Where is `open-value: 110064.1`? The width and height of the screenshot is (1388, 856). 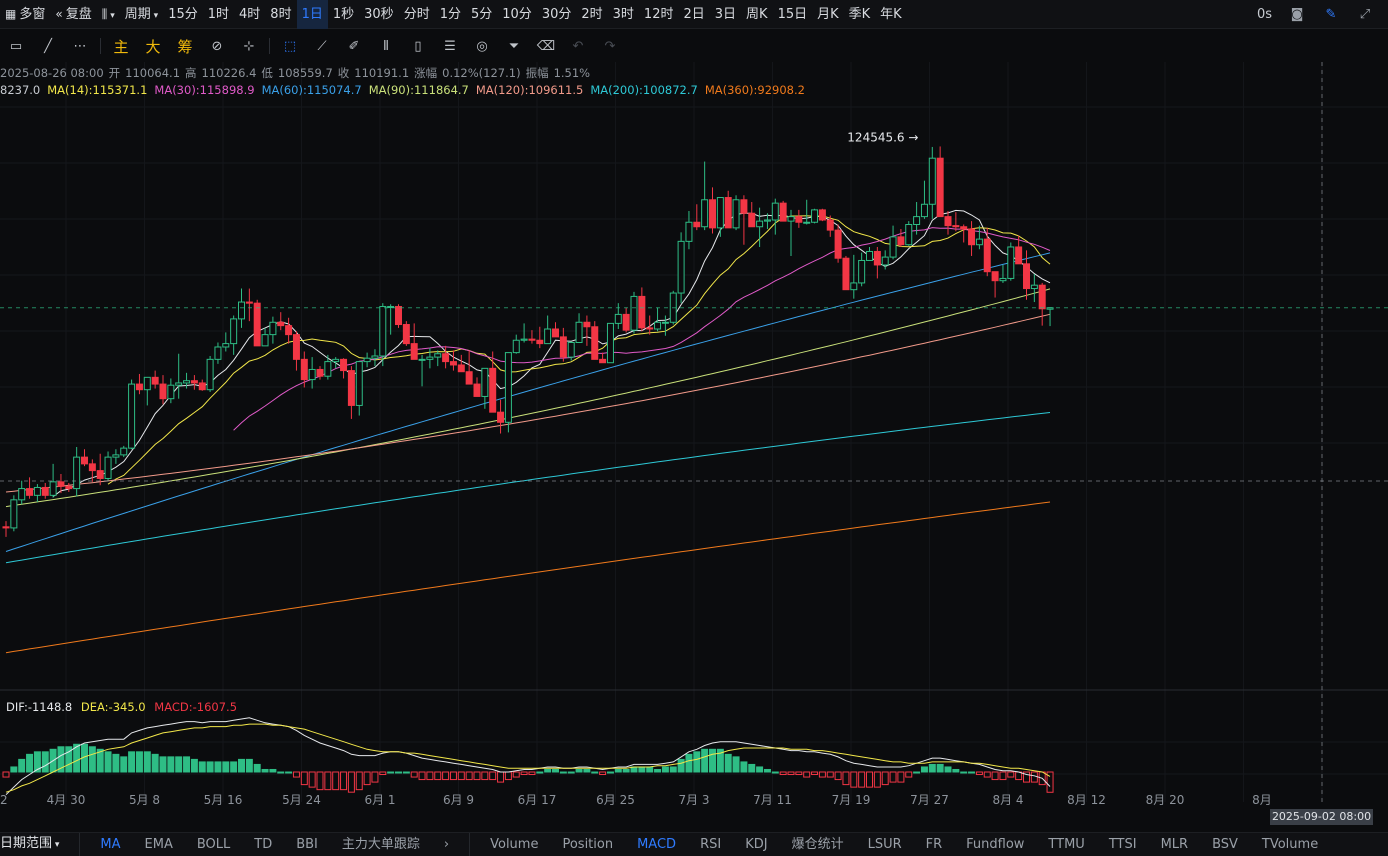 open-value: 110064.1 is located at coordinates (153, 73).